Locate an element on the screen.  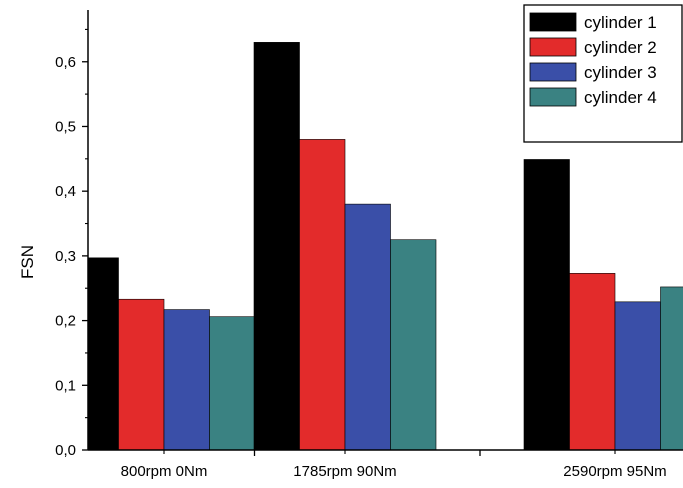
y-axis-title: FSN is located at coordinates (27, 262).